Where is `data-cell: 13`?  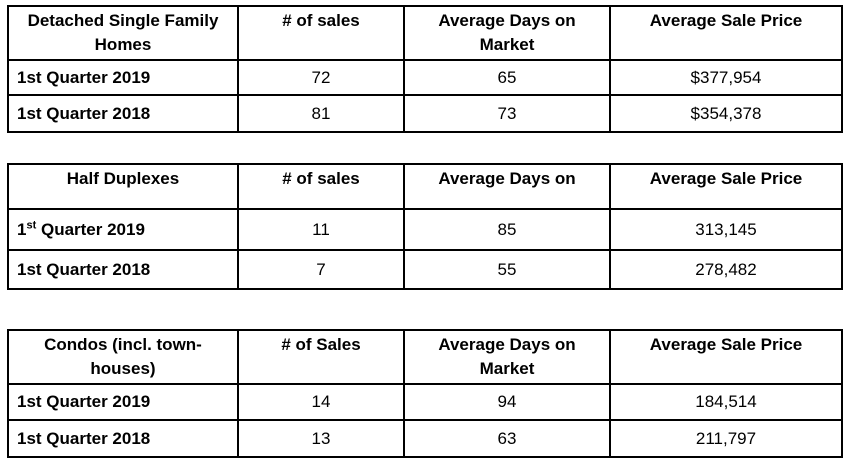 data-cell: 13 is located at coordinates (321, 438).